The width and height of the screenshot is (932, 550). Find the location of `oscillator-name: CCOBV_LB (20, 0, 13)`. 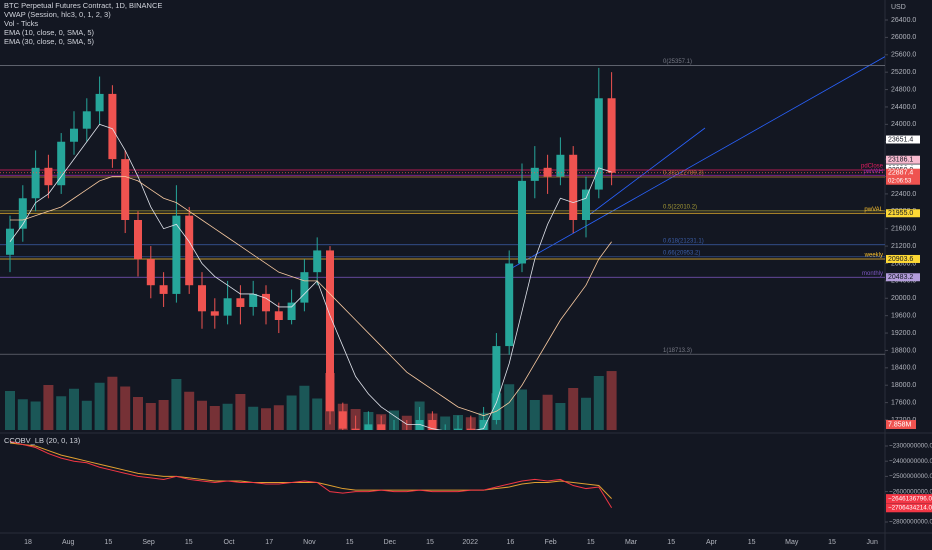

oscillator-name: CCOBV_LB (20, 0, 13) is located at coordinates (42, 440).